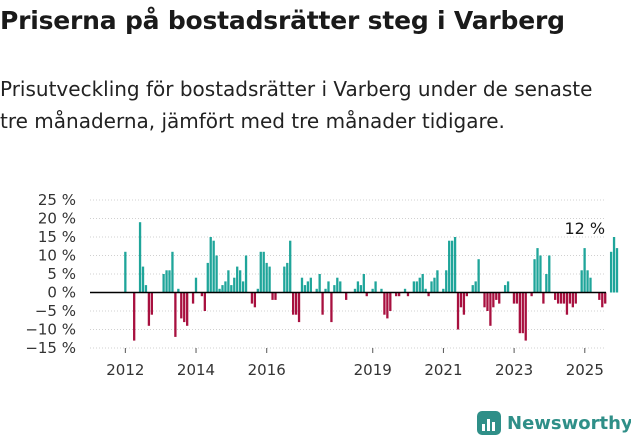 The height and width of the screenshot is (439, 631). I want to click on x-tick-label: 2019, so click(373, 370).